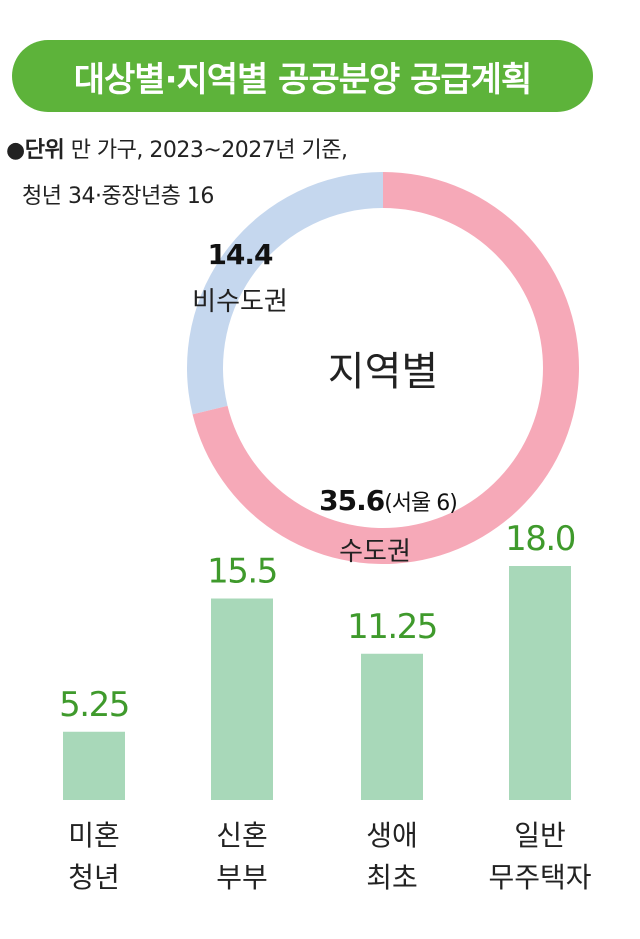 Image resolution: width=640 pixels, height=939 pixels. I want to click on donut-center-label: 지역별, so click(383, 372).